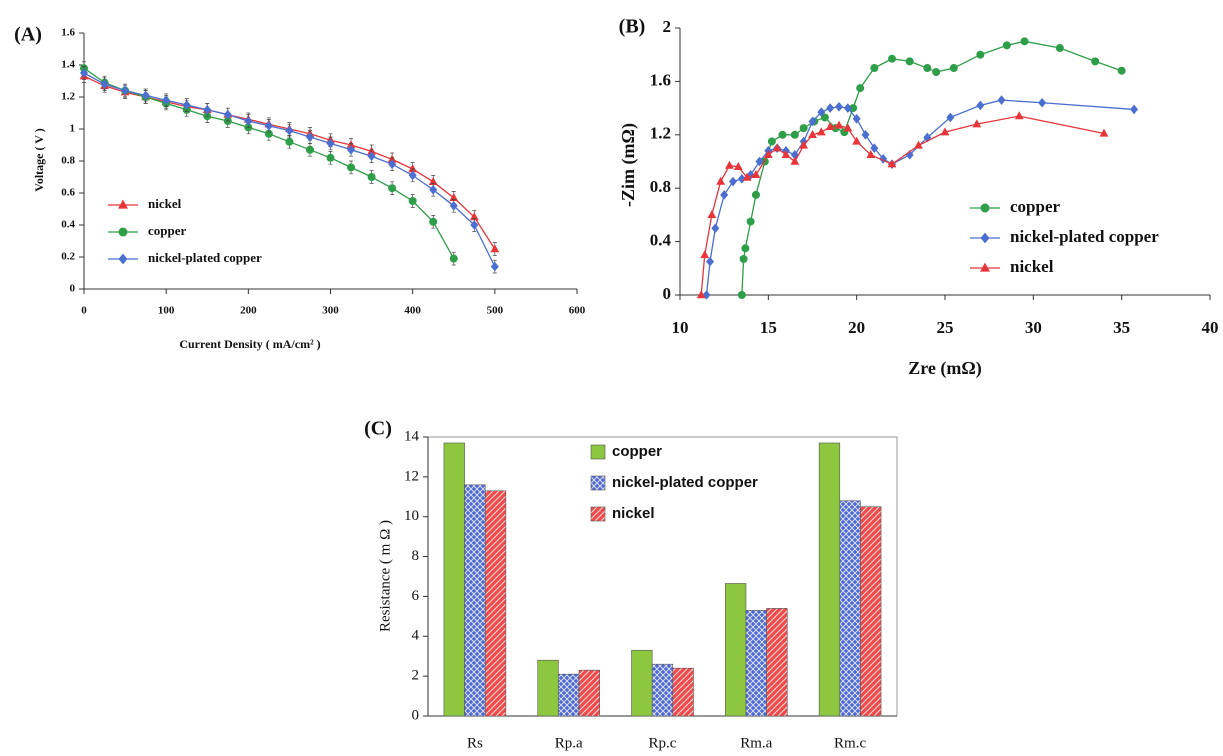  What do you see at coordinates (412, 436) in the screenshot?
I see `y-tick-label: 14` at bounding box center [412, 436].